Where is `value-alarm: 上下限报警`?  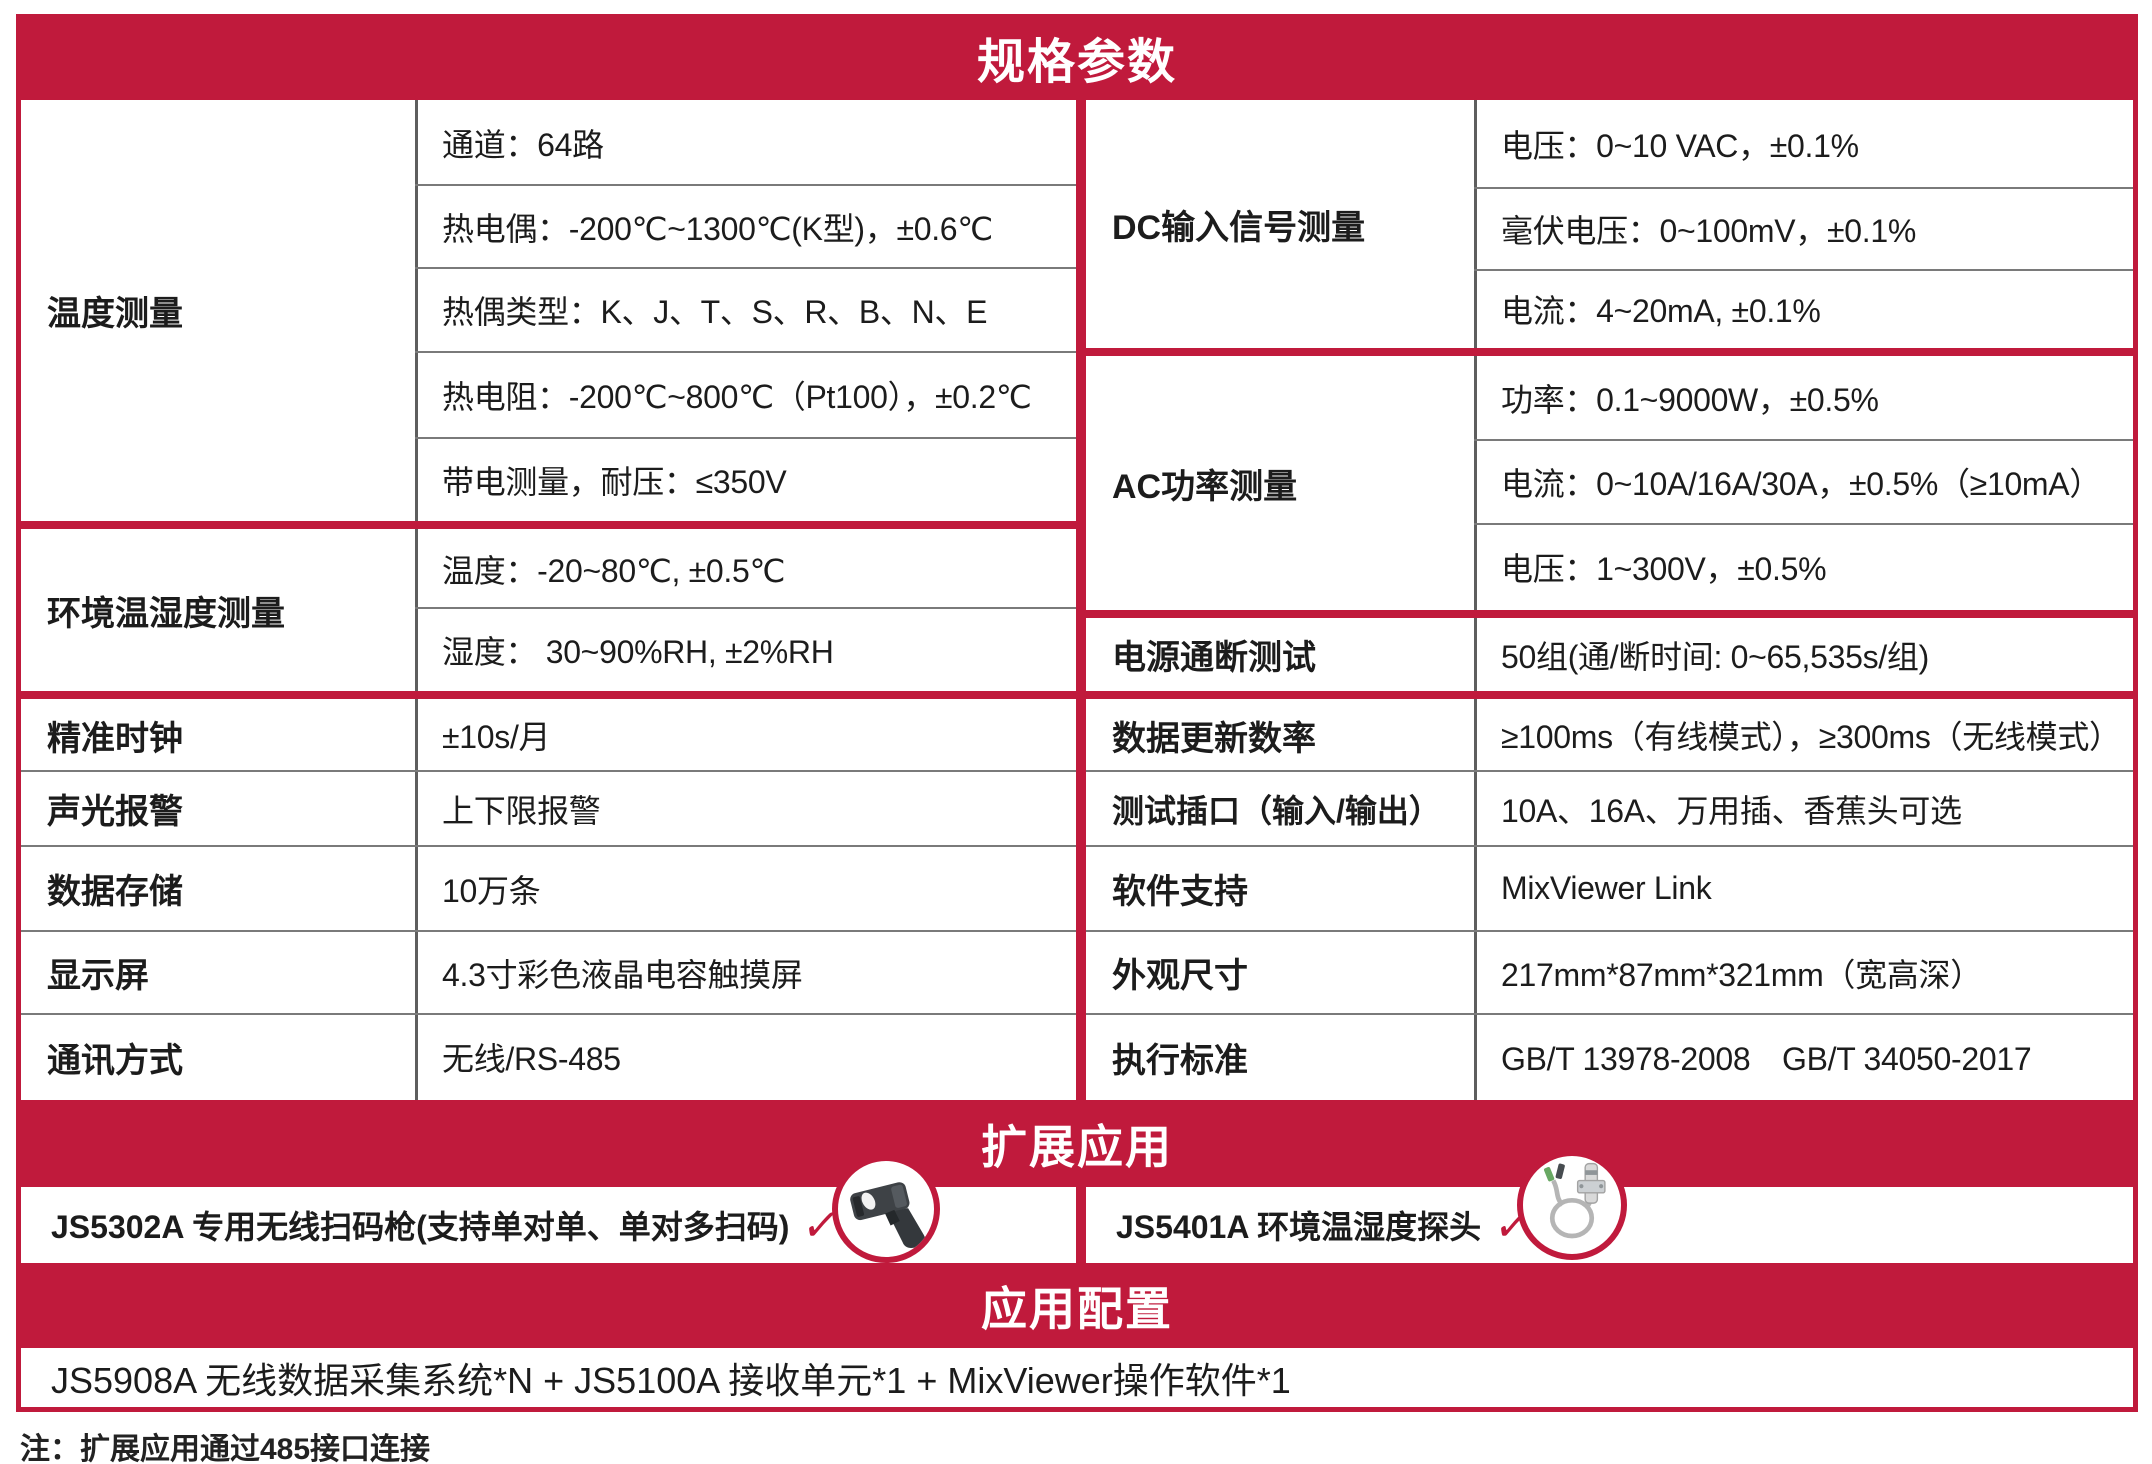 value-alarm: 上下限报警 is located at coordinates (521, 810).